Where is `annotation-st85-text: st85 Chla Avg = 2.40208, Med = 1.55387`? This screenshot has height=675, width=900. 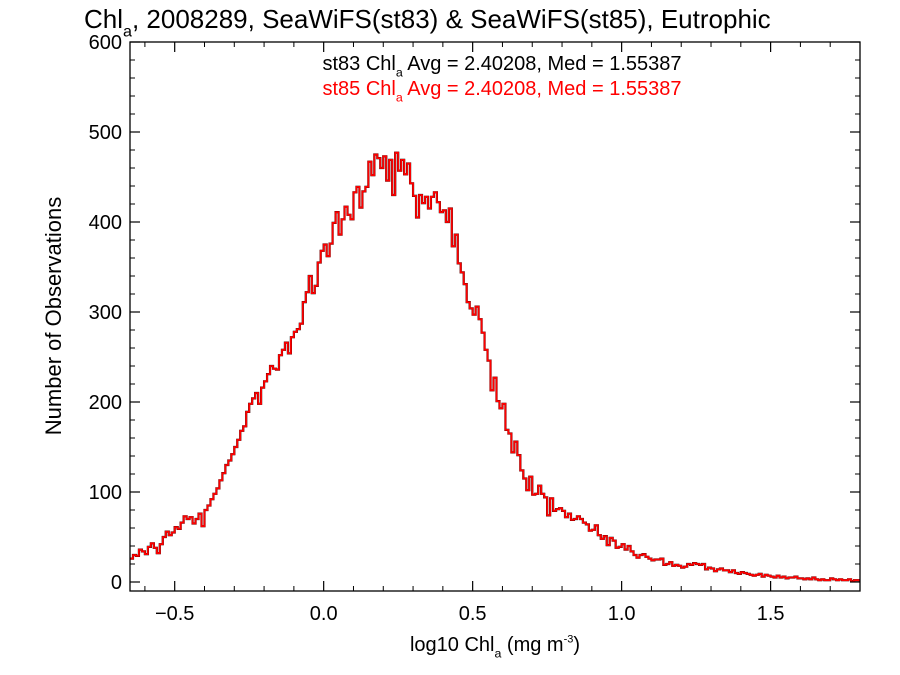
annotation-st85-text: st85 Chla Avg = 2.40208, Med = 1.55387 is located at coordinates (501, 91).